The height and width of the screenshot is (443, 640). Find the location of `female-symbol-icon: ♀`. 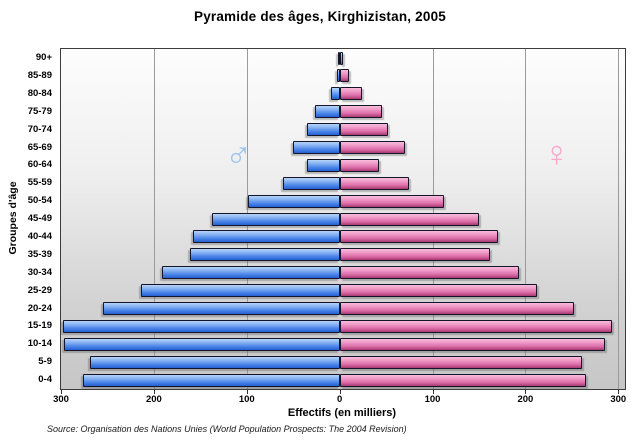

female-symbol-icon: ♀ is located at coordinates (556, 153).